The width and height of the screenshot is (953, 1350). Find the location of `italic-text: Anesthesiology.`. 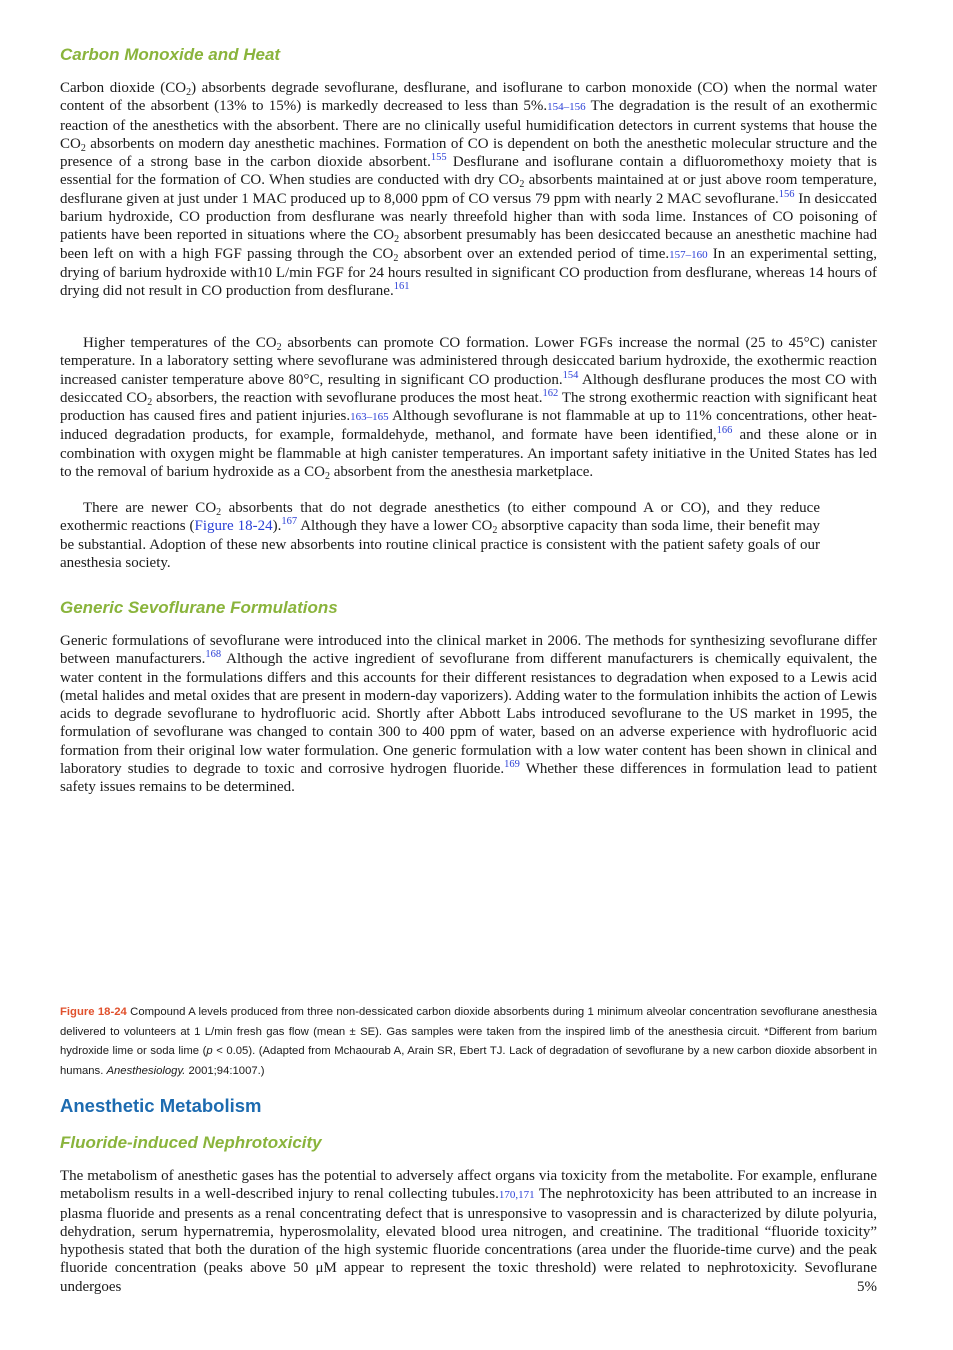

italic-text: Anesthesiology. is located at coordinates (146, 1070).